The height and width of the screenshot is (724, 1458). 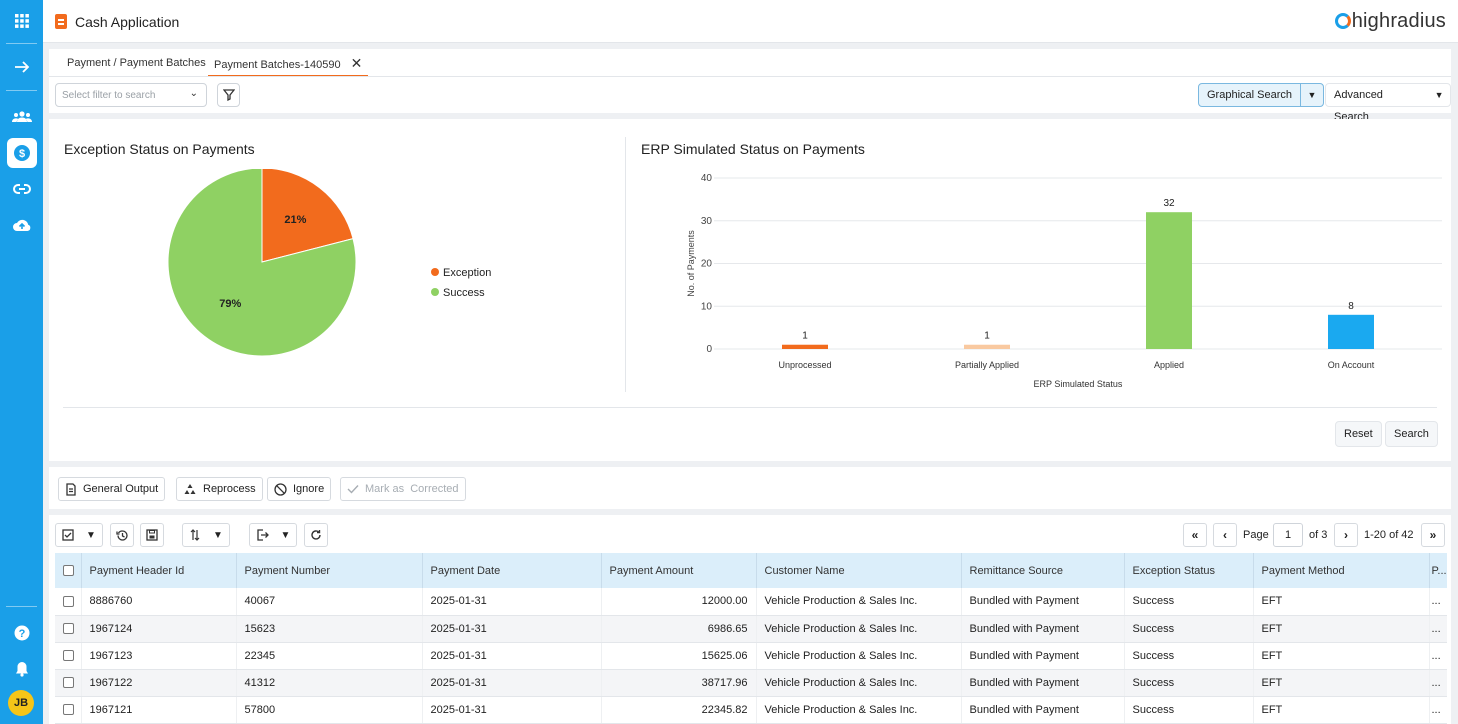 I want to click on brand-name: highradius, so click(x=1398, y=21).